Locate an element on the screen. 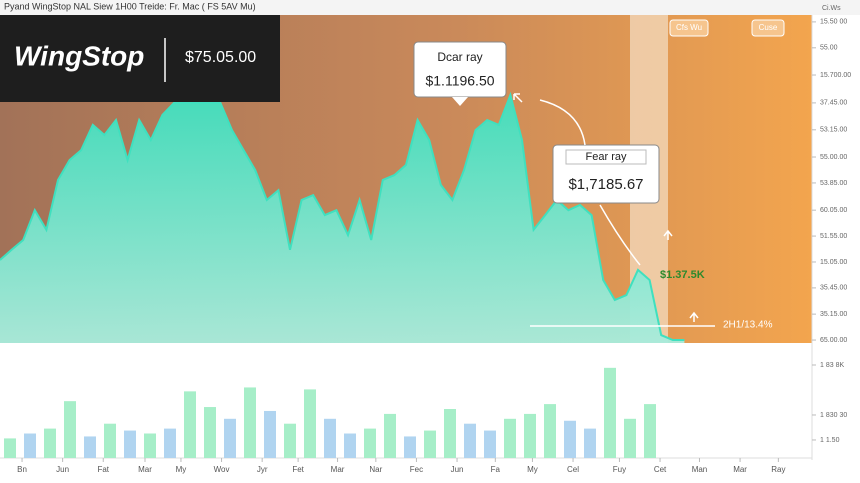 The height and width of the screenshot is (483, 860). logo: WingStop is located at coordinates (79, 55).